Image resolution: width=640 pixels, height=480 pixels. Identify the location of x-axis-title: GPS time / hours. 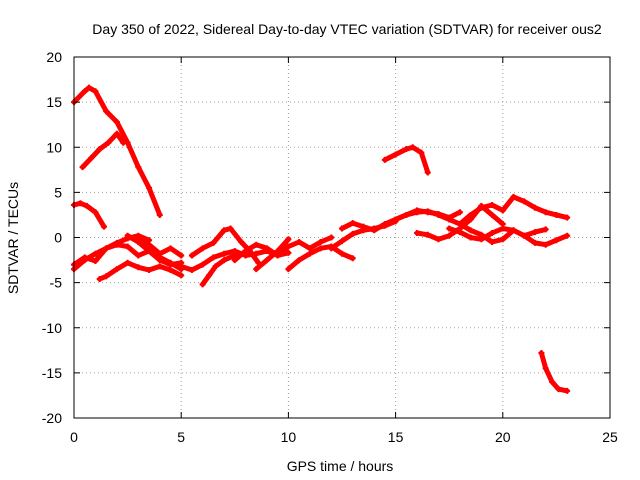
(340, 466).